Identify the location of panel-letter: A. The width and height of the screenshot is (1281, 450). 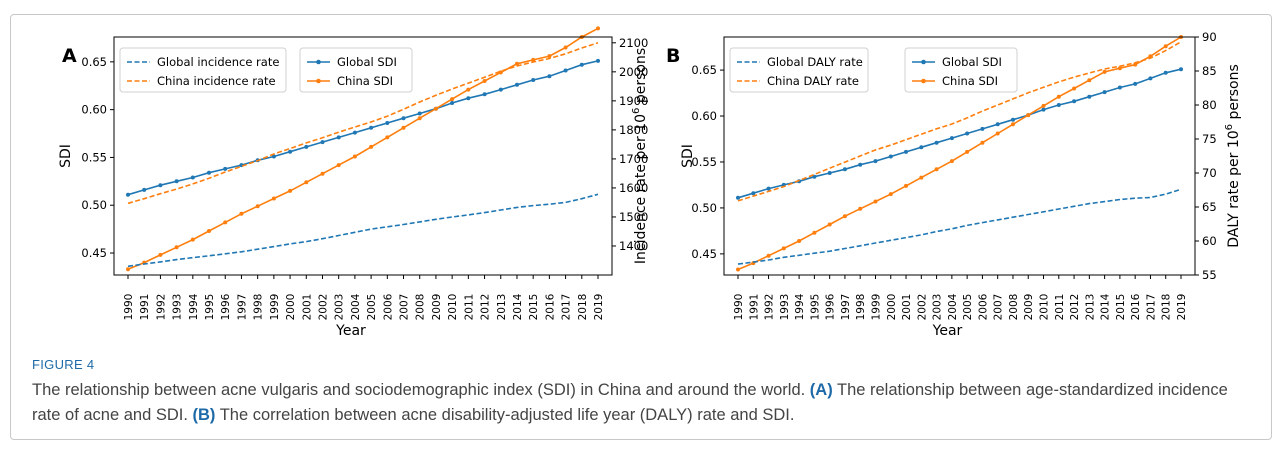
(69, 56).